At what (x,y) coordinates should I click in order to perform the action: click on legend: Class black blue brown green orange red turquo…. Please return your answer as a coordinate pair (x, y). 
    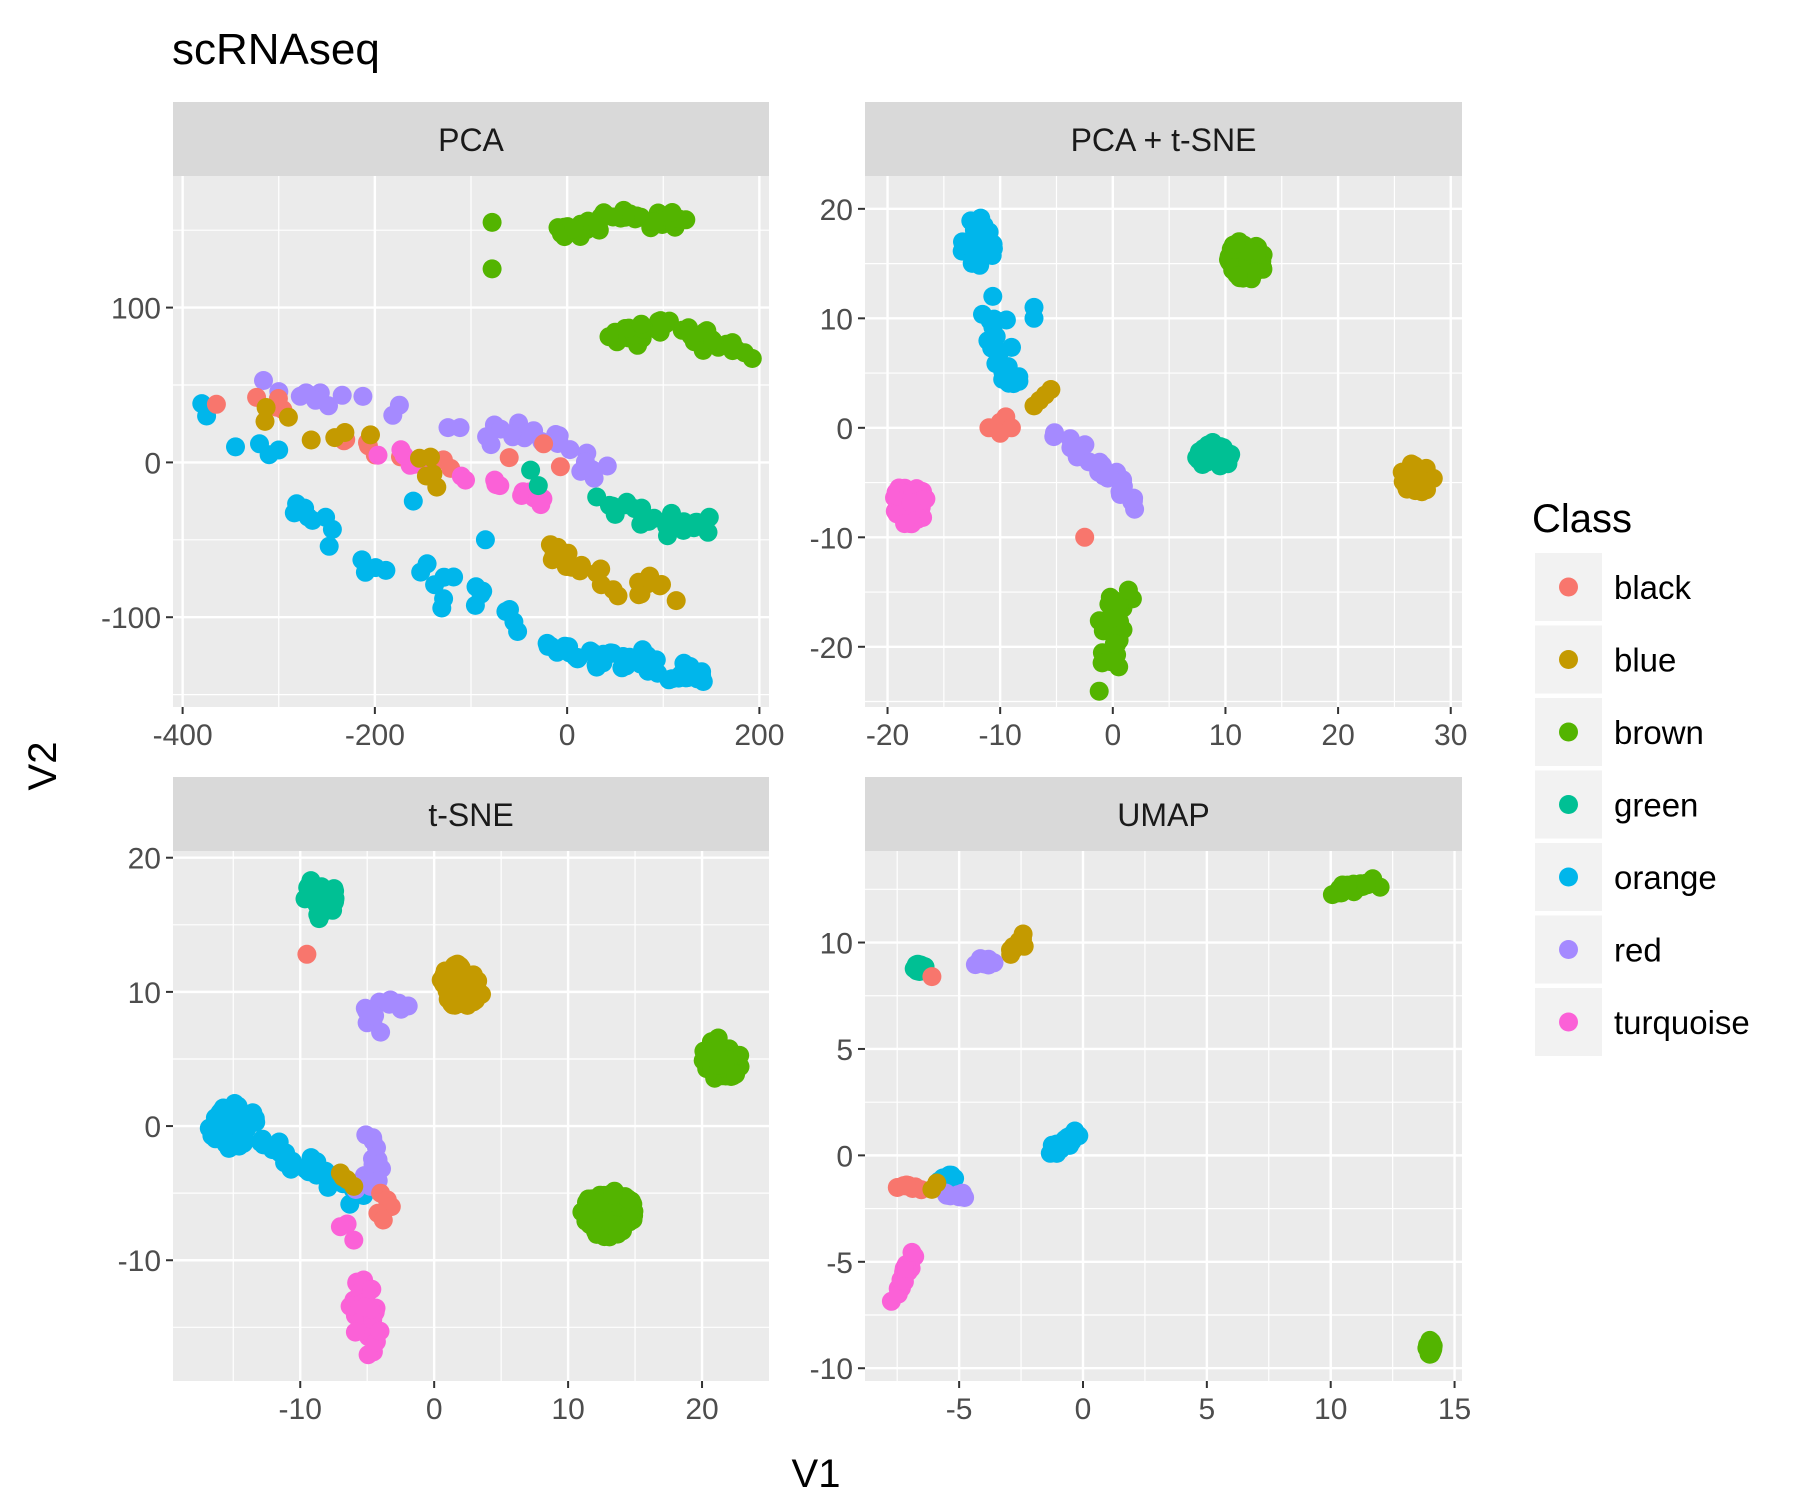
    Looking at the image, I should click on (1641, 776).